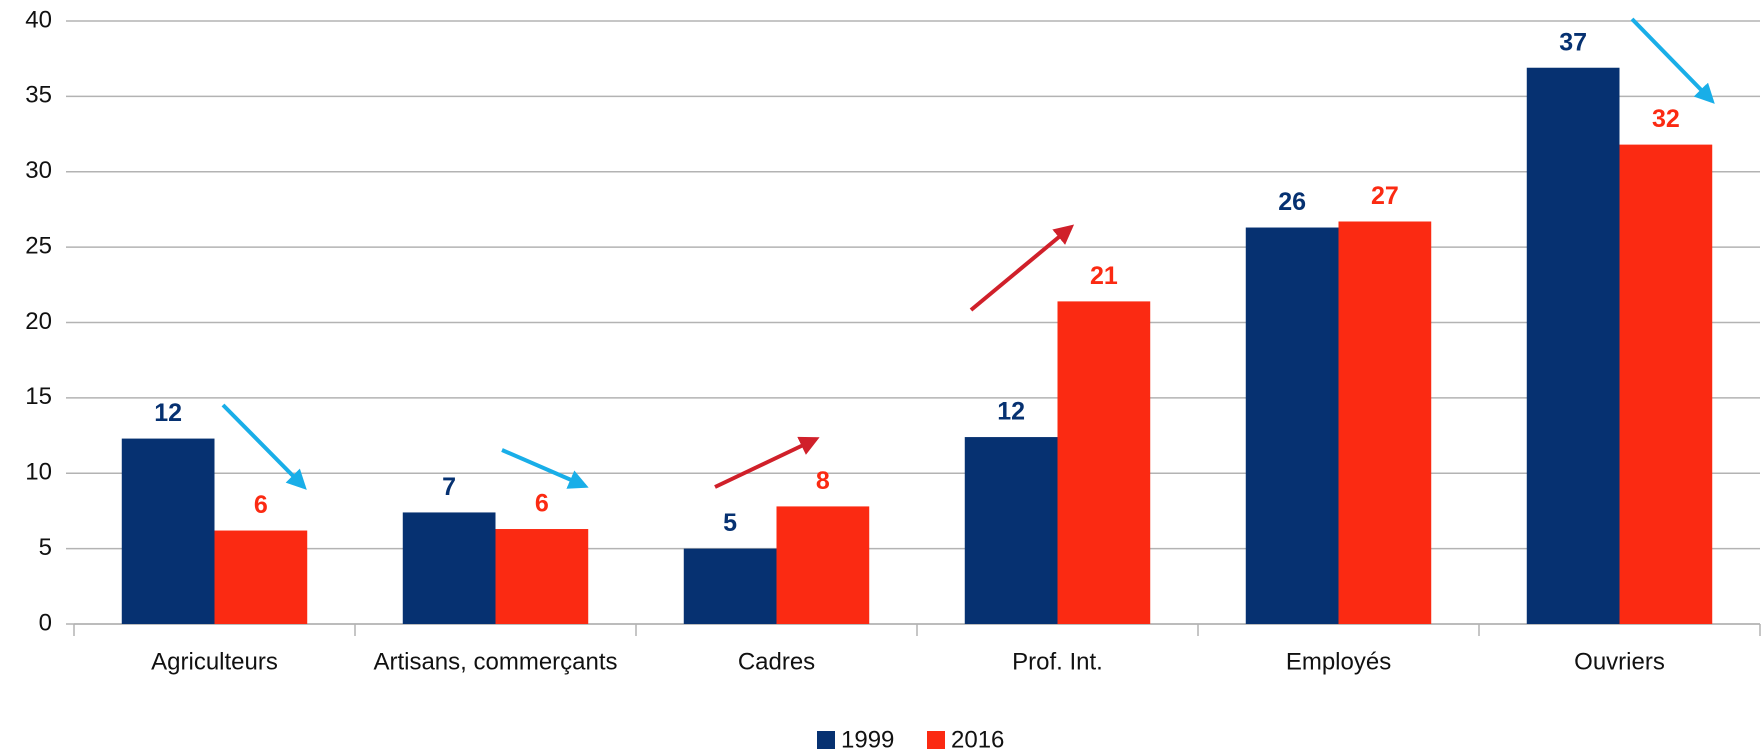 The image size is (1763, 752). Describe the element at coordinates (38, 472) in the screenshot. I see `y-tick-label: 10` at that location.